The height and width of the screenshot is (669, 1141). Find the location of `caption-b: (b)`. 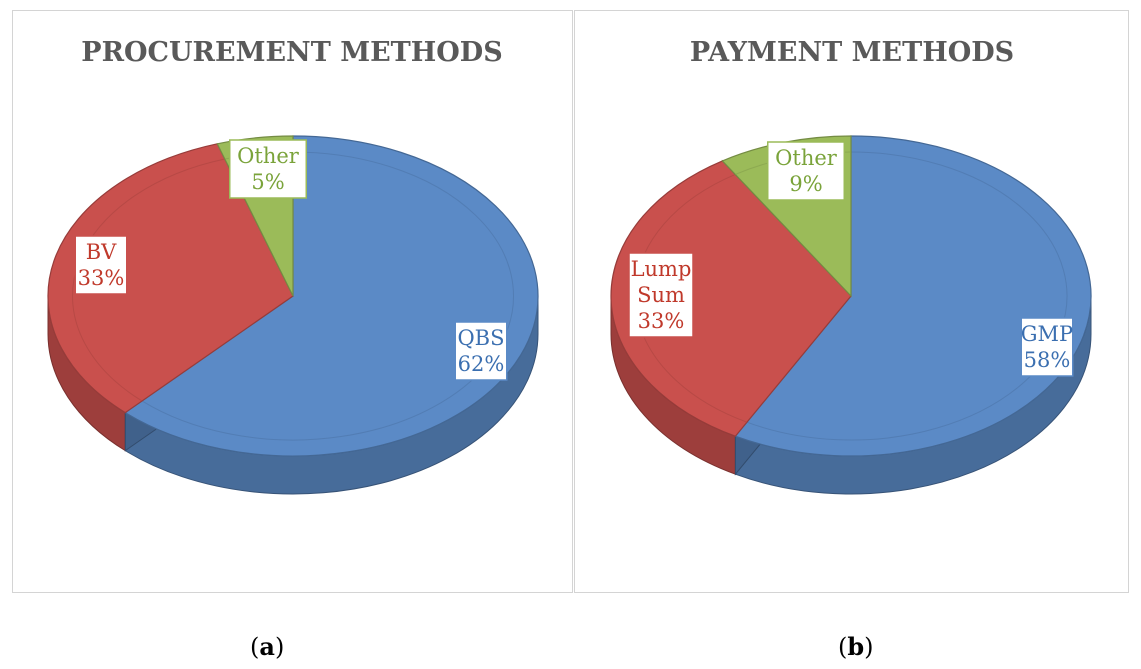

caption-b: (b) is located at coordinates (856, 646).